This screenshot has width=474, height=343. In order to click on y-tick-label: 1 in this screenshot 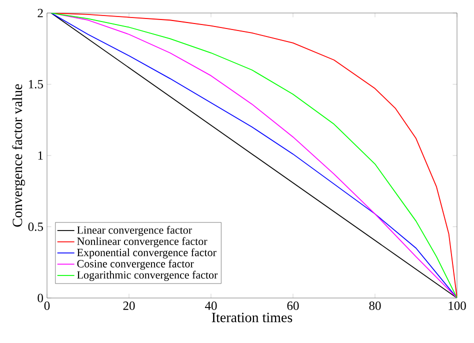, I will do `click(40, 155)`.